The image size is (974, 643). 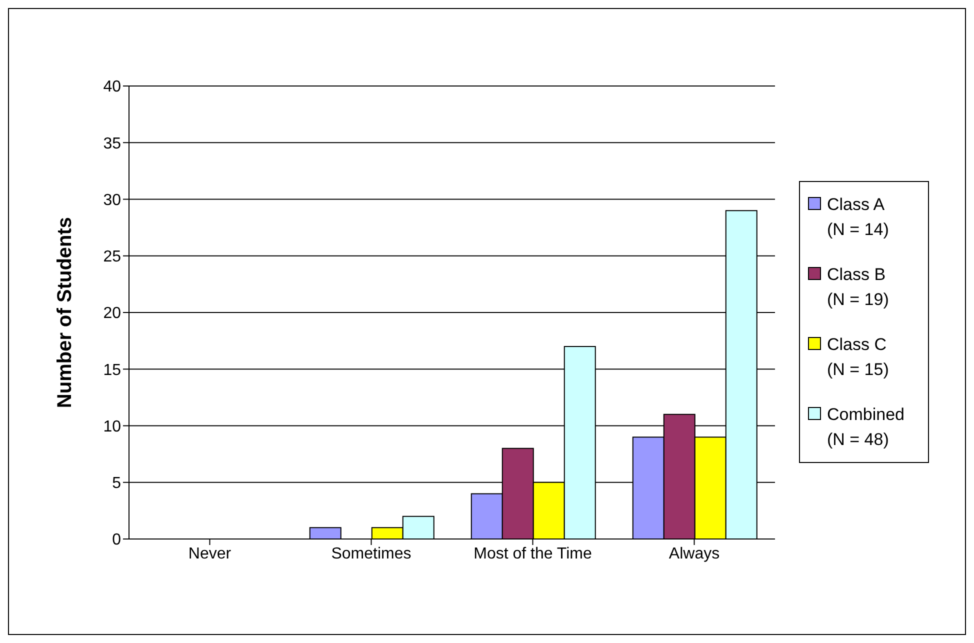 What do you see at coordinates (694, 553) in the screenshot?
I see `x-tick-label: Always` at bounding box center [694, 553].